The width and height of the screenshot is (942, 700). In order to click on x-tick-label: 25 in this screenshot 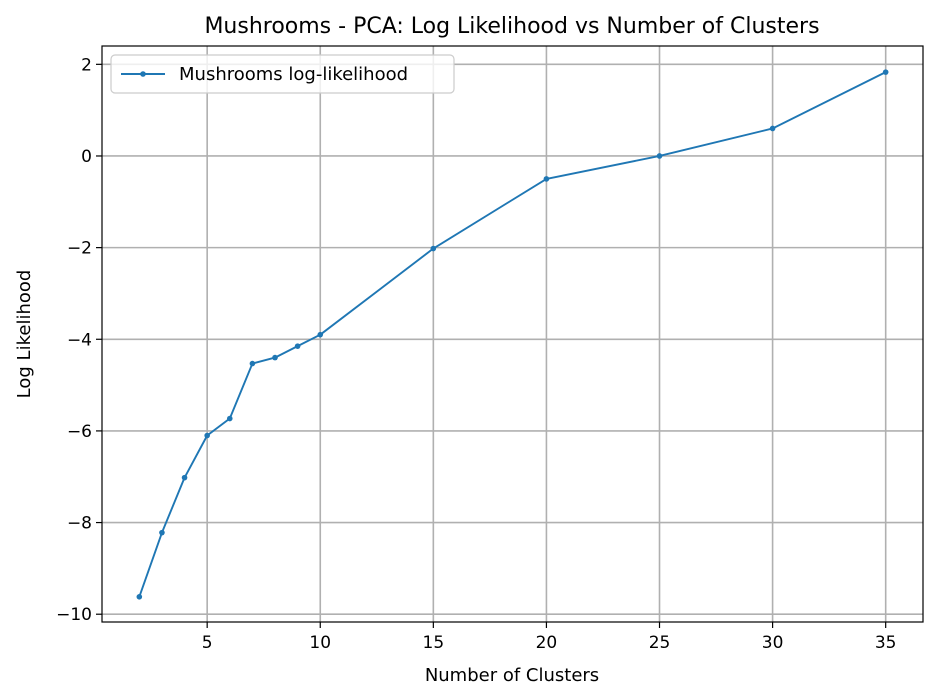, I will do `click(660, 643)`.